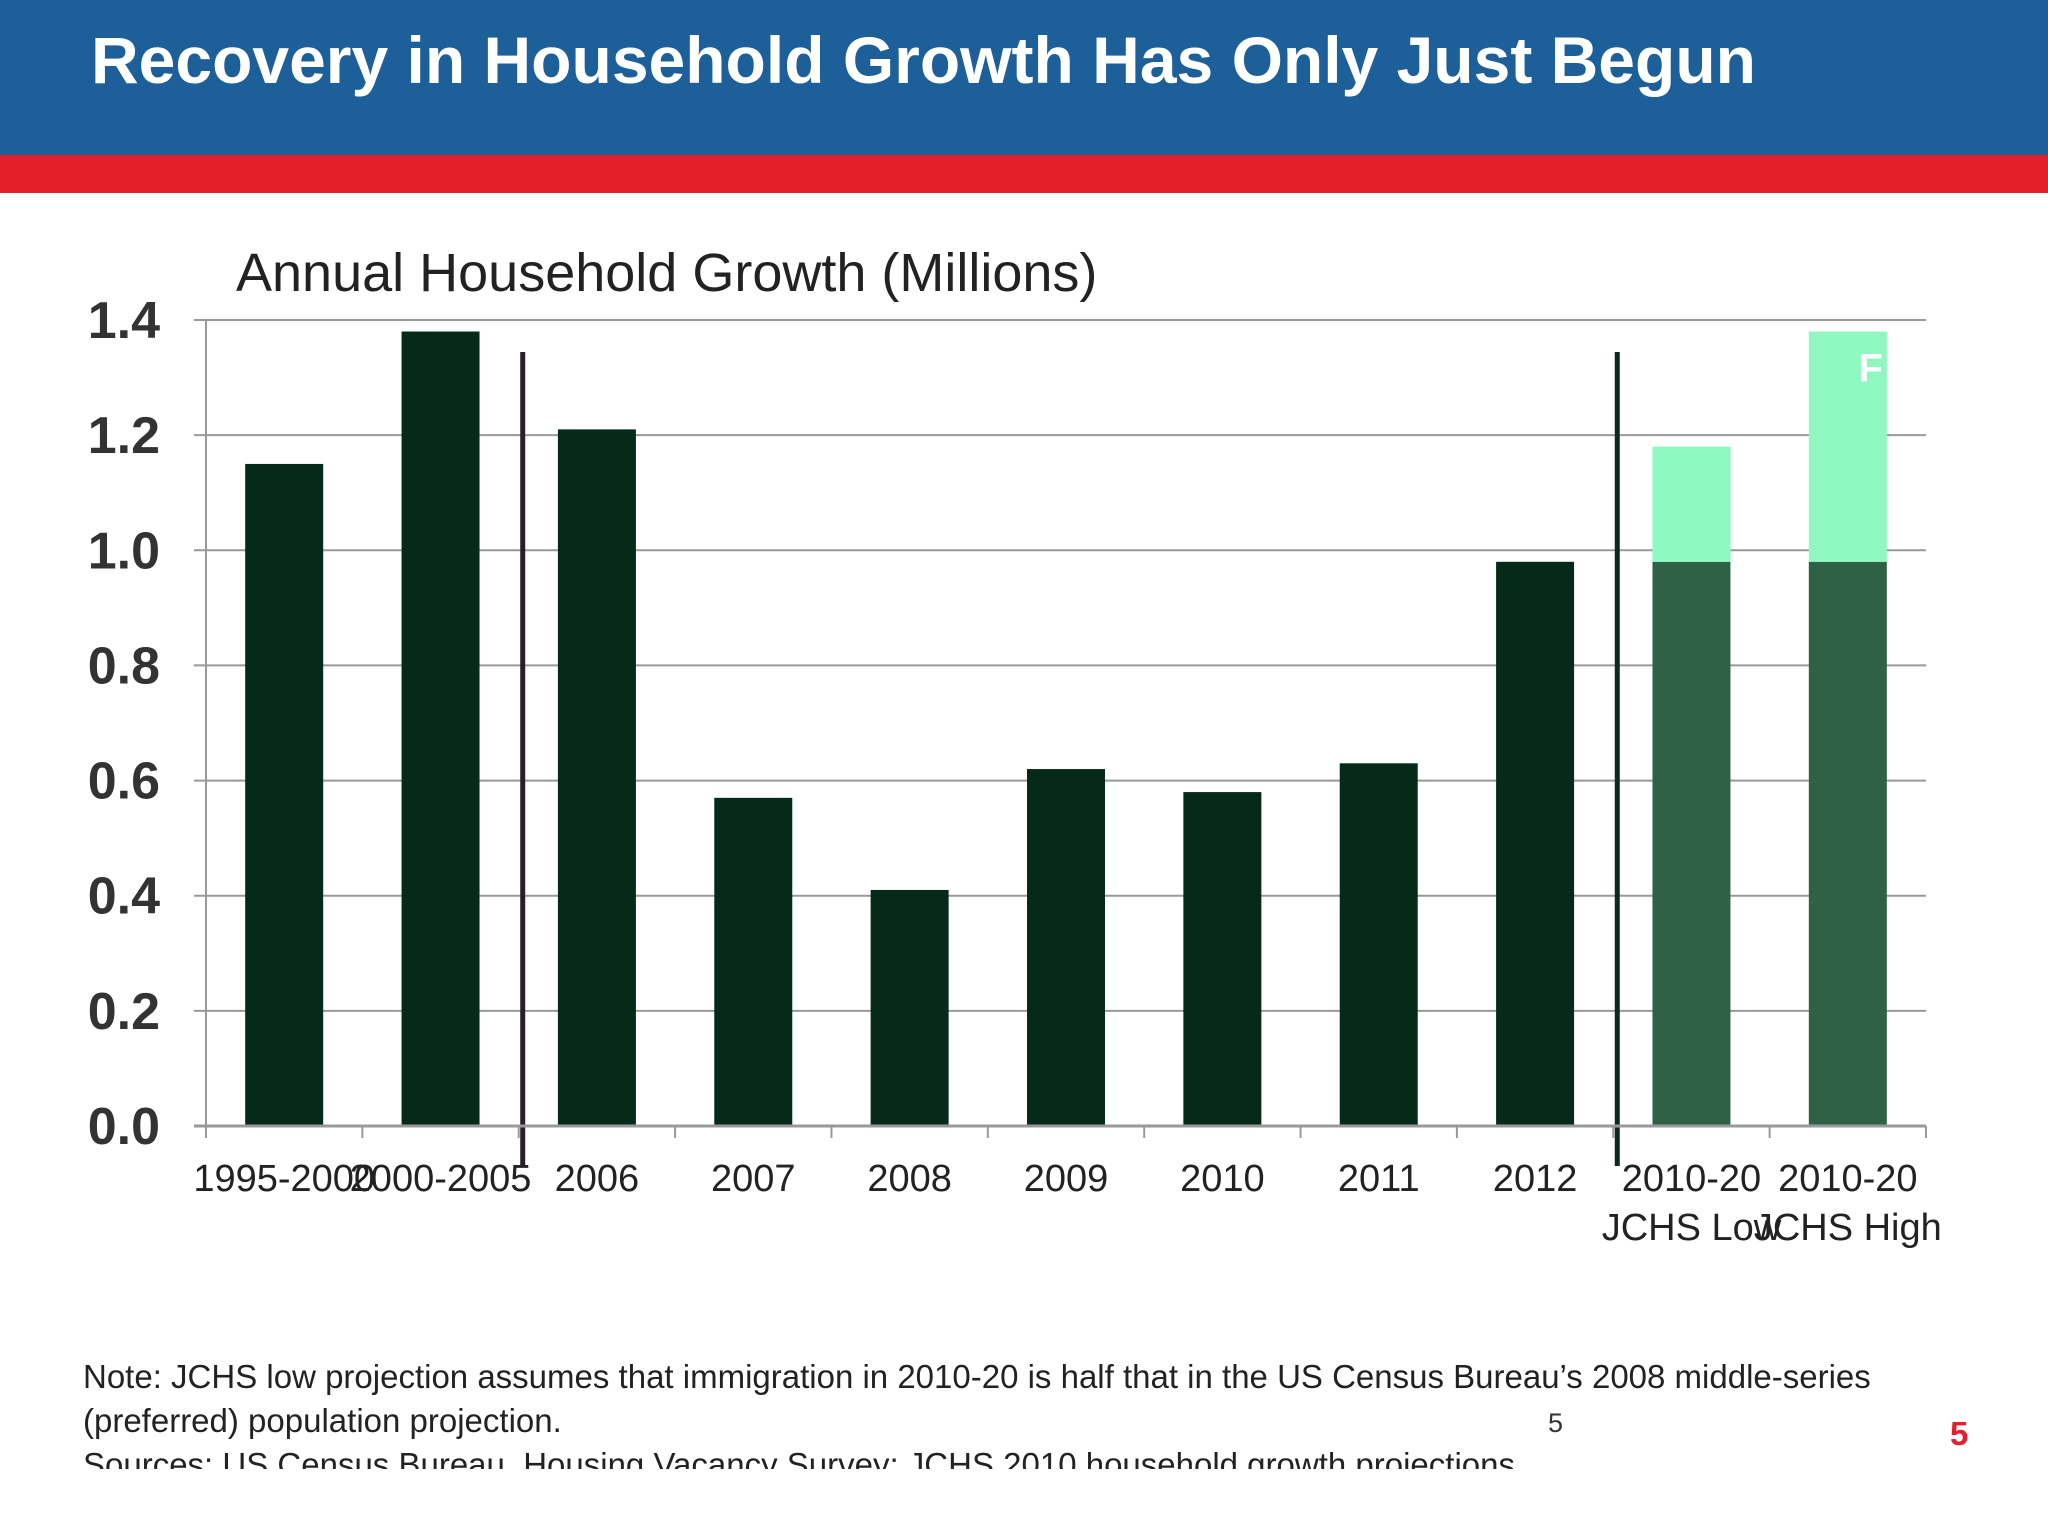 This screenshot has height=1536, width=2048. What do you see at coordinates (124, 436) in the screenshot?
I see `y-tick-label: 1.2` at bounding box center [124, 436].